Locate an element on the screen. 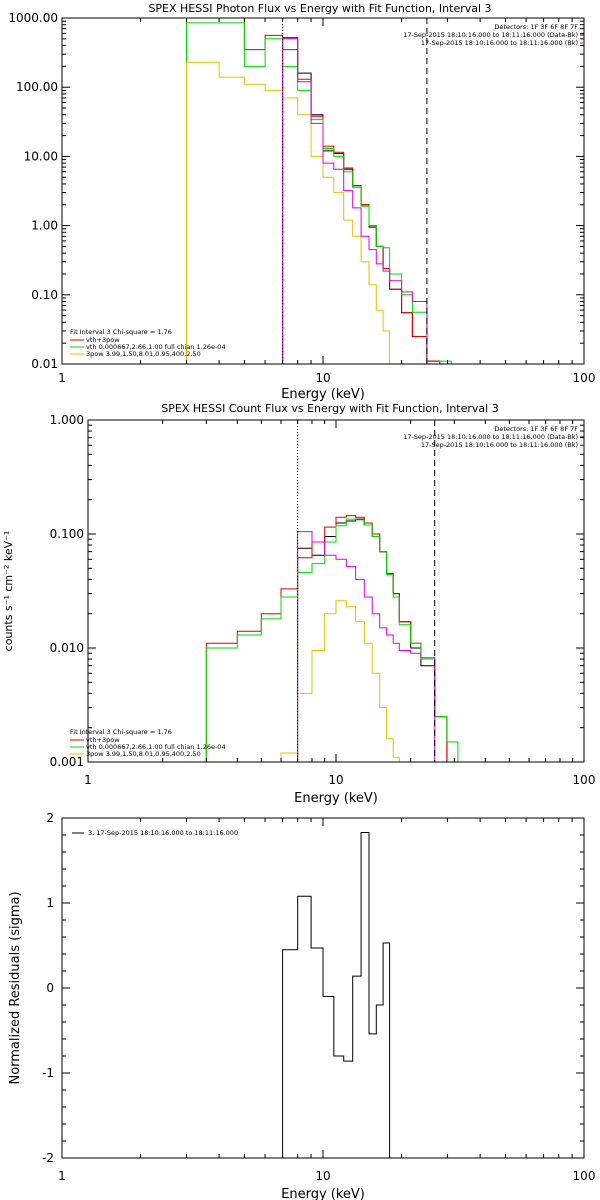  count-series-black is located at coordinates (372, 640).